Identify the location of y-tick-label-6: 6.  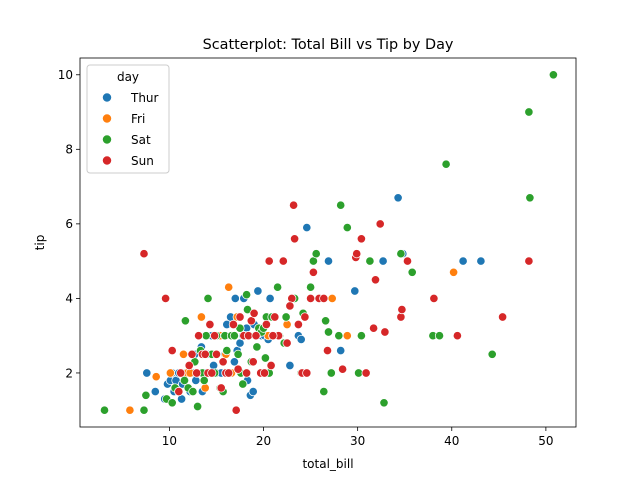
(69, 224).